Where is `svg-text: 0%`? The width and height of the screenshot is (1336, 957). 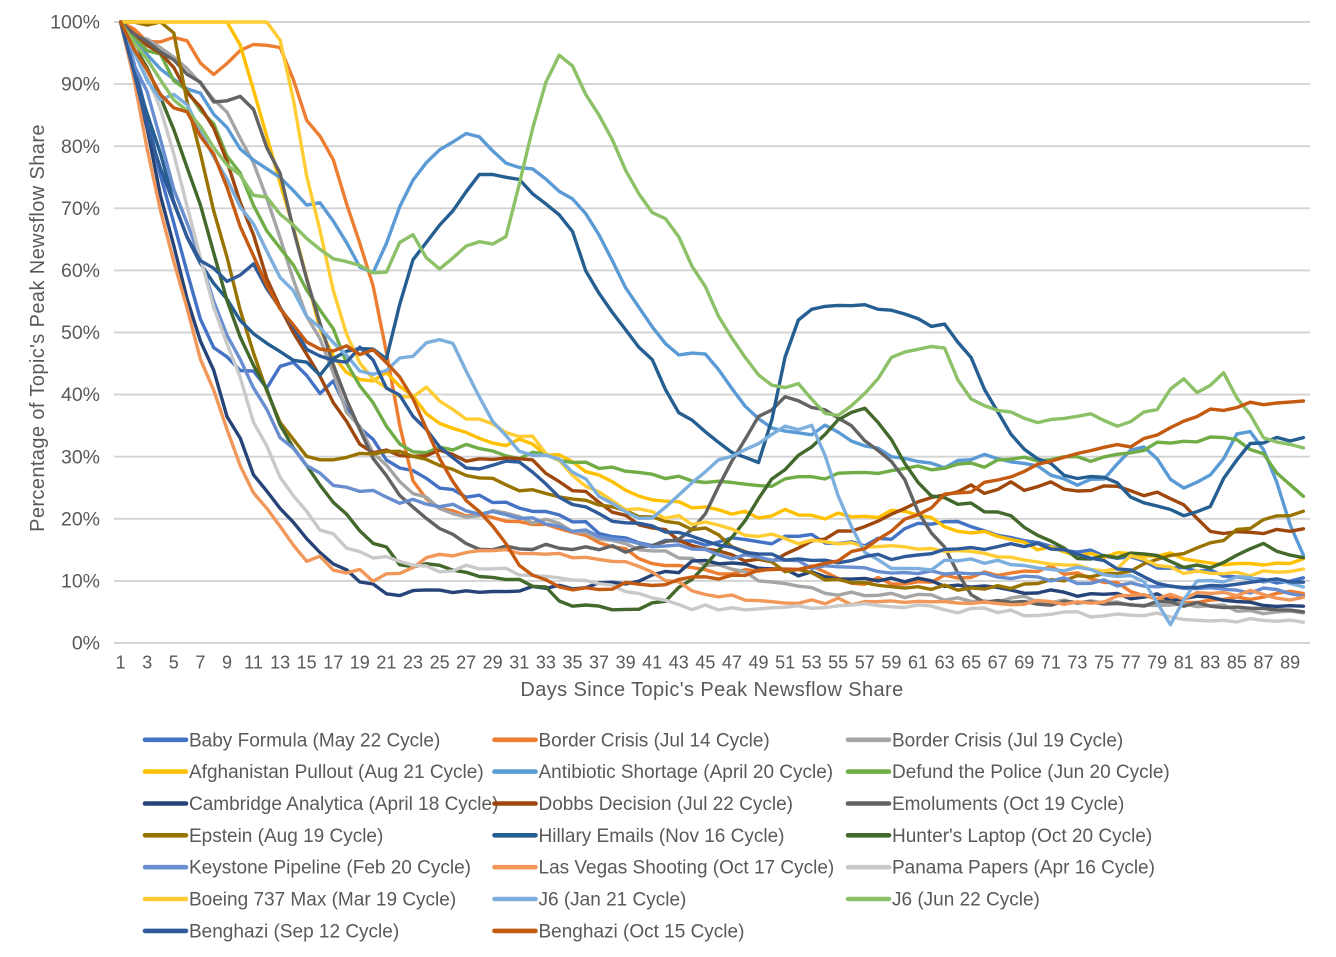 svg-text: 0% is located at coordinates (86, 644).